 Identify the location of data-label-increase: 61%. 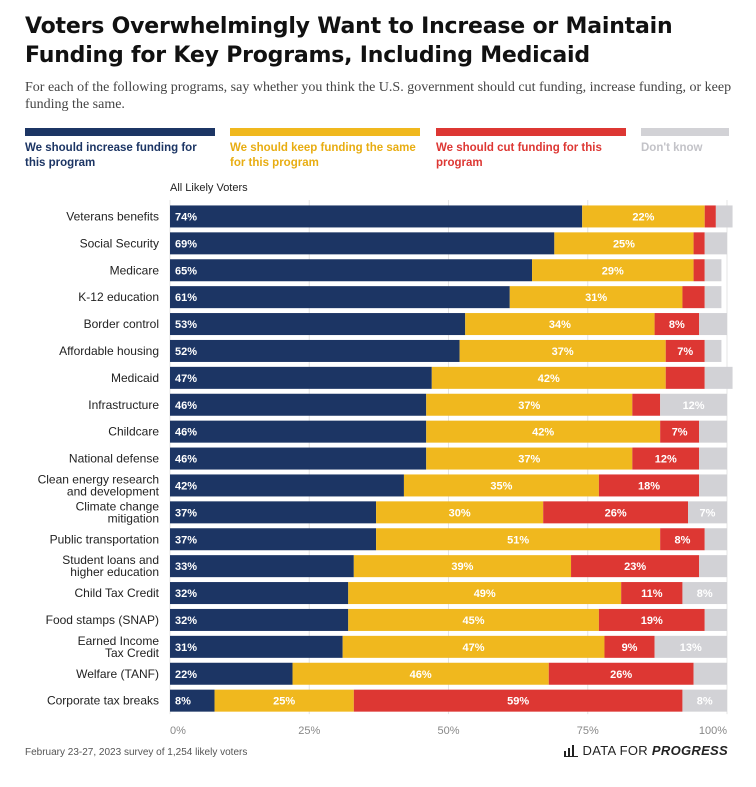
(186, 298).